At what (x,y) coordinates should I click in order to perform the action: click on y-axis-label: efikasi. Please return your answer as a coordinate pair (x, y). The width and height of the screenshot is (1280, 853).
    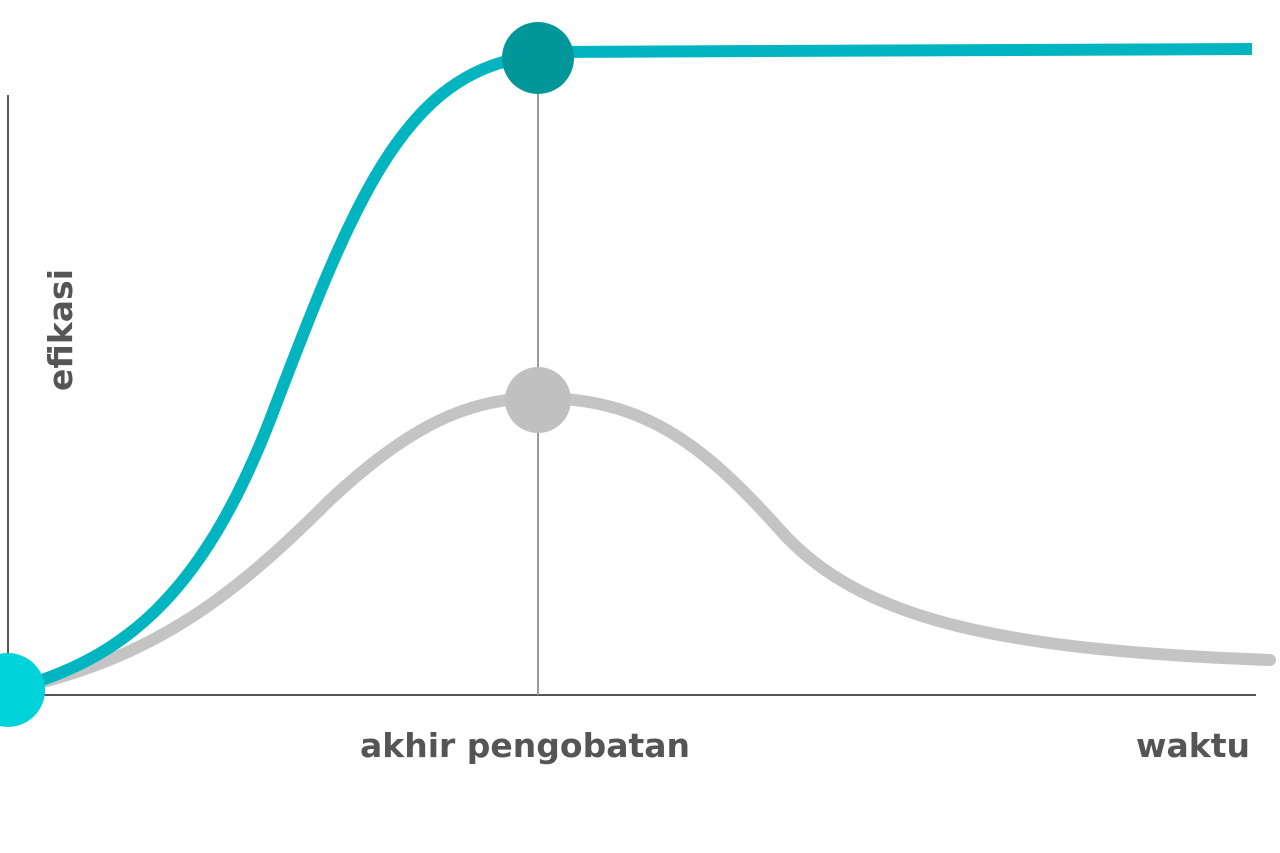
    Looking at the image, I should click on (60, 330).